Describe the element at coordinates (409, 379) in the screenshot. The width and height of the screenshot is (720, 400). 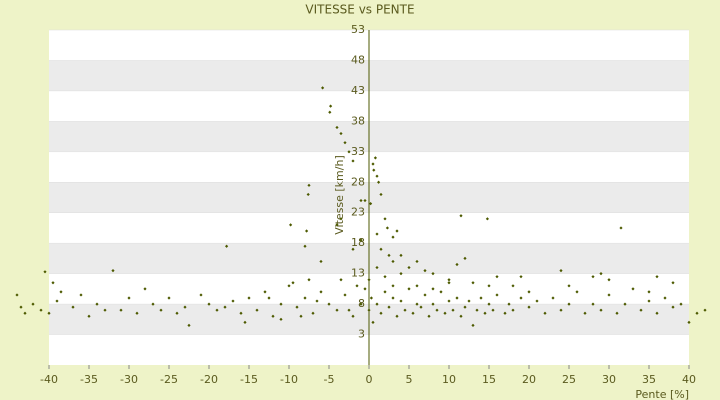
I see `x-tick-label: 5` at that location.